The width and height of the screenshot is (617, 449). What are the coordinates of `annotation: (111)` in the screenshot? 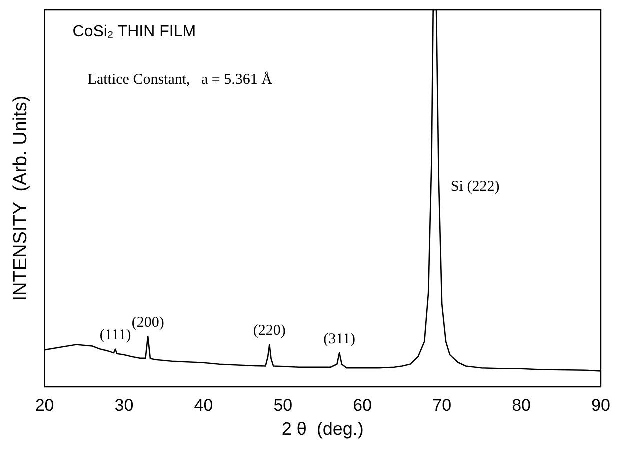 It's located at (116, 336).